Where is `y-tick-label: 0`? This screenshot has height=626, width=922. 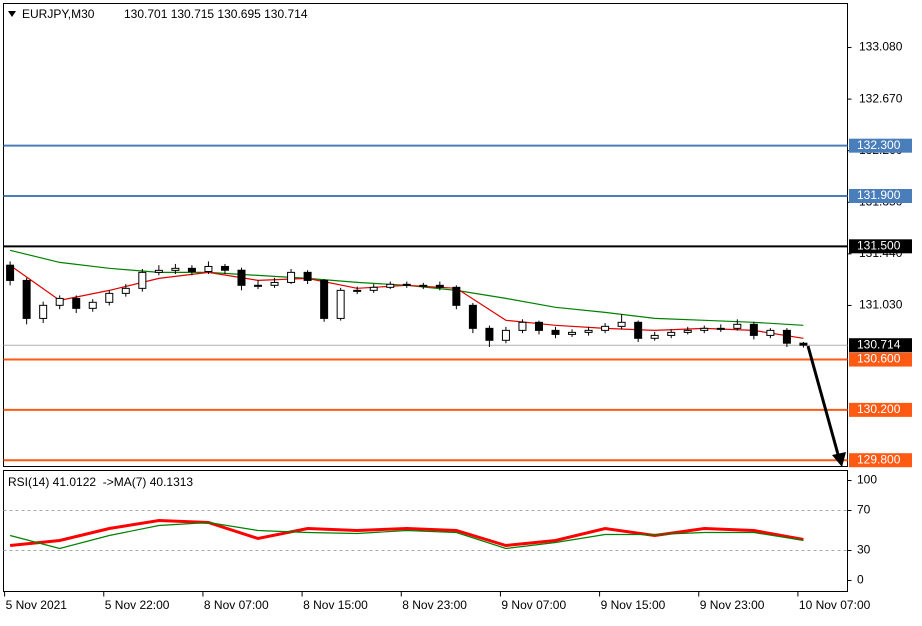
y-tick-label: 0 is located at coordinates (860, 580).